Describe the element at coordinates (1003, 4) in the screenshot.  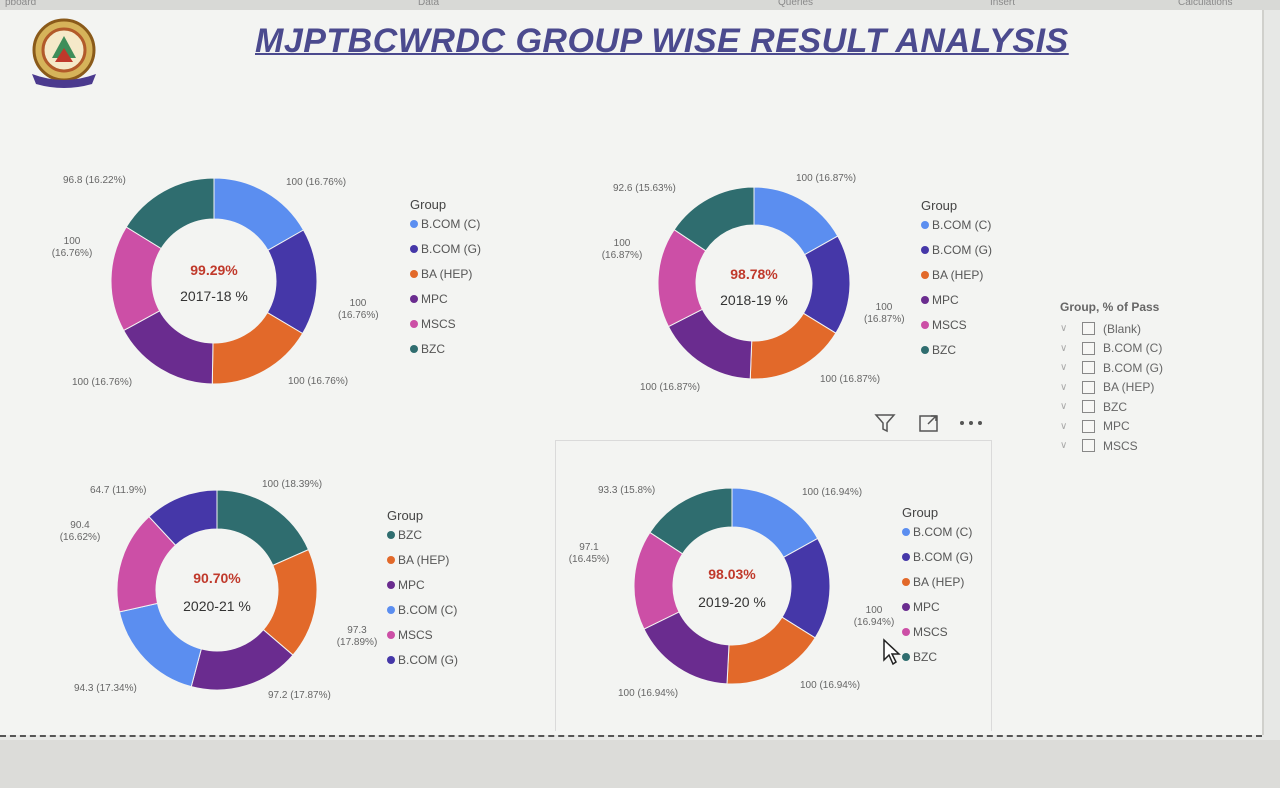
I see `ribbon-tab-insert: Insert` at that location.